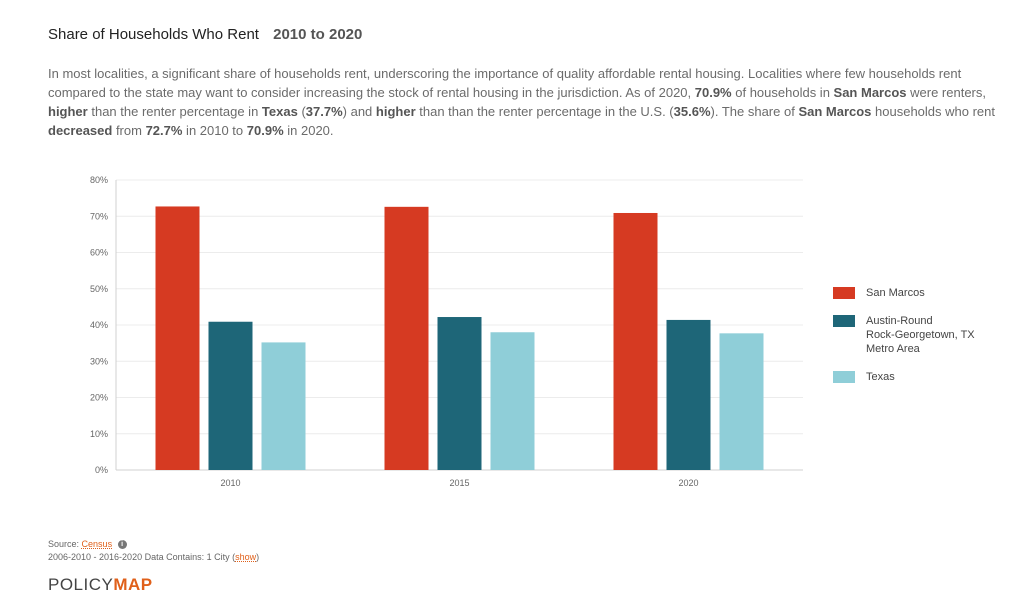 The height and width of the screenshot is (598, 1024). I want to click on data-contains-suffix: ), so click(258, 557).